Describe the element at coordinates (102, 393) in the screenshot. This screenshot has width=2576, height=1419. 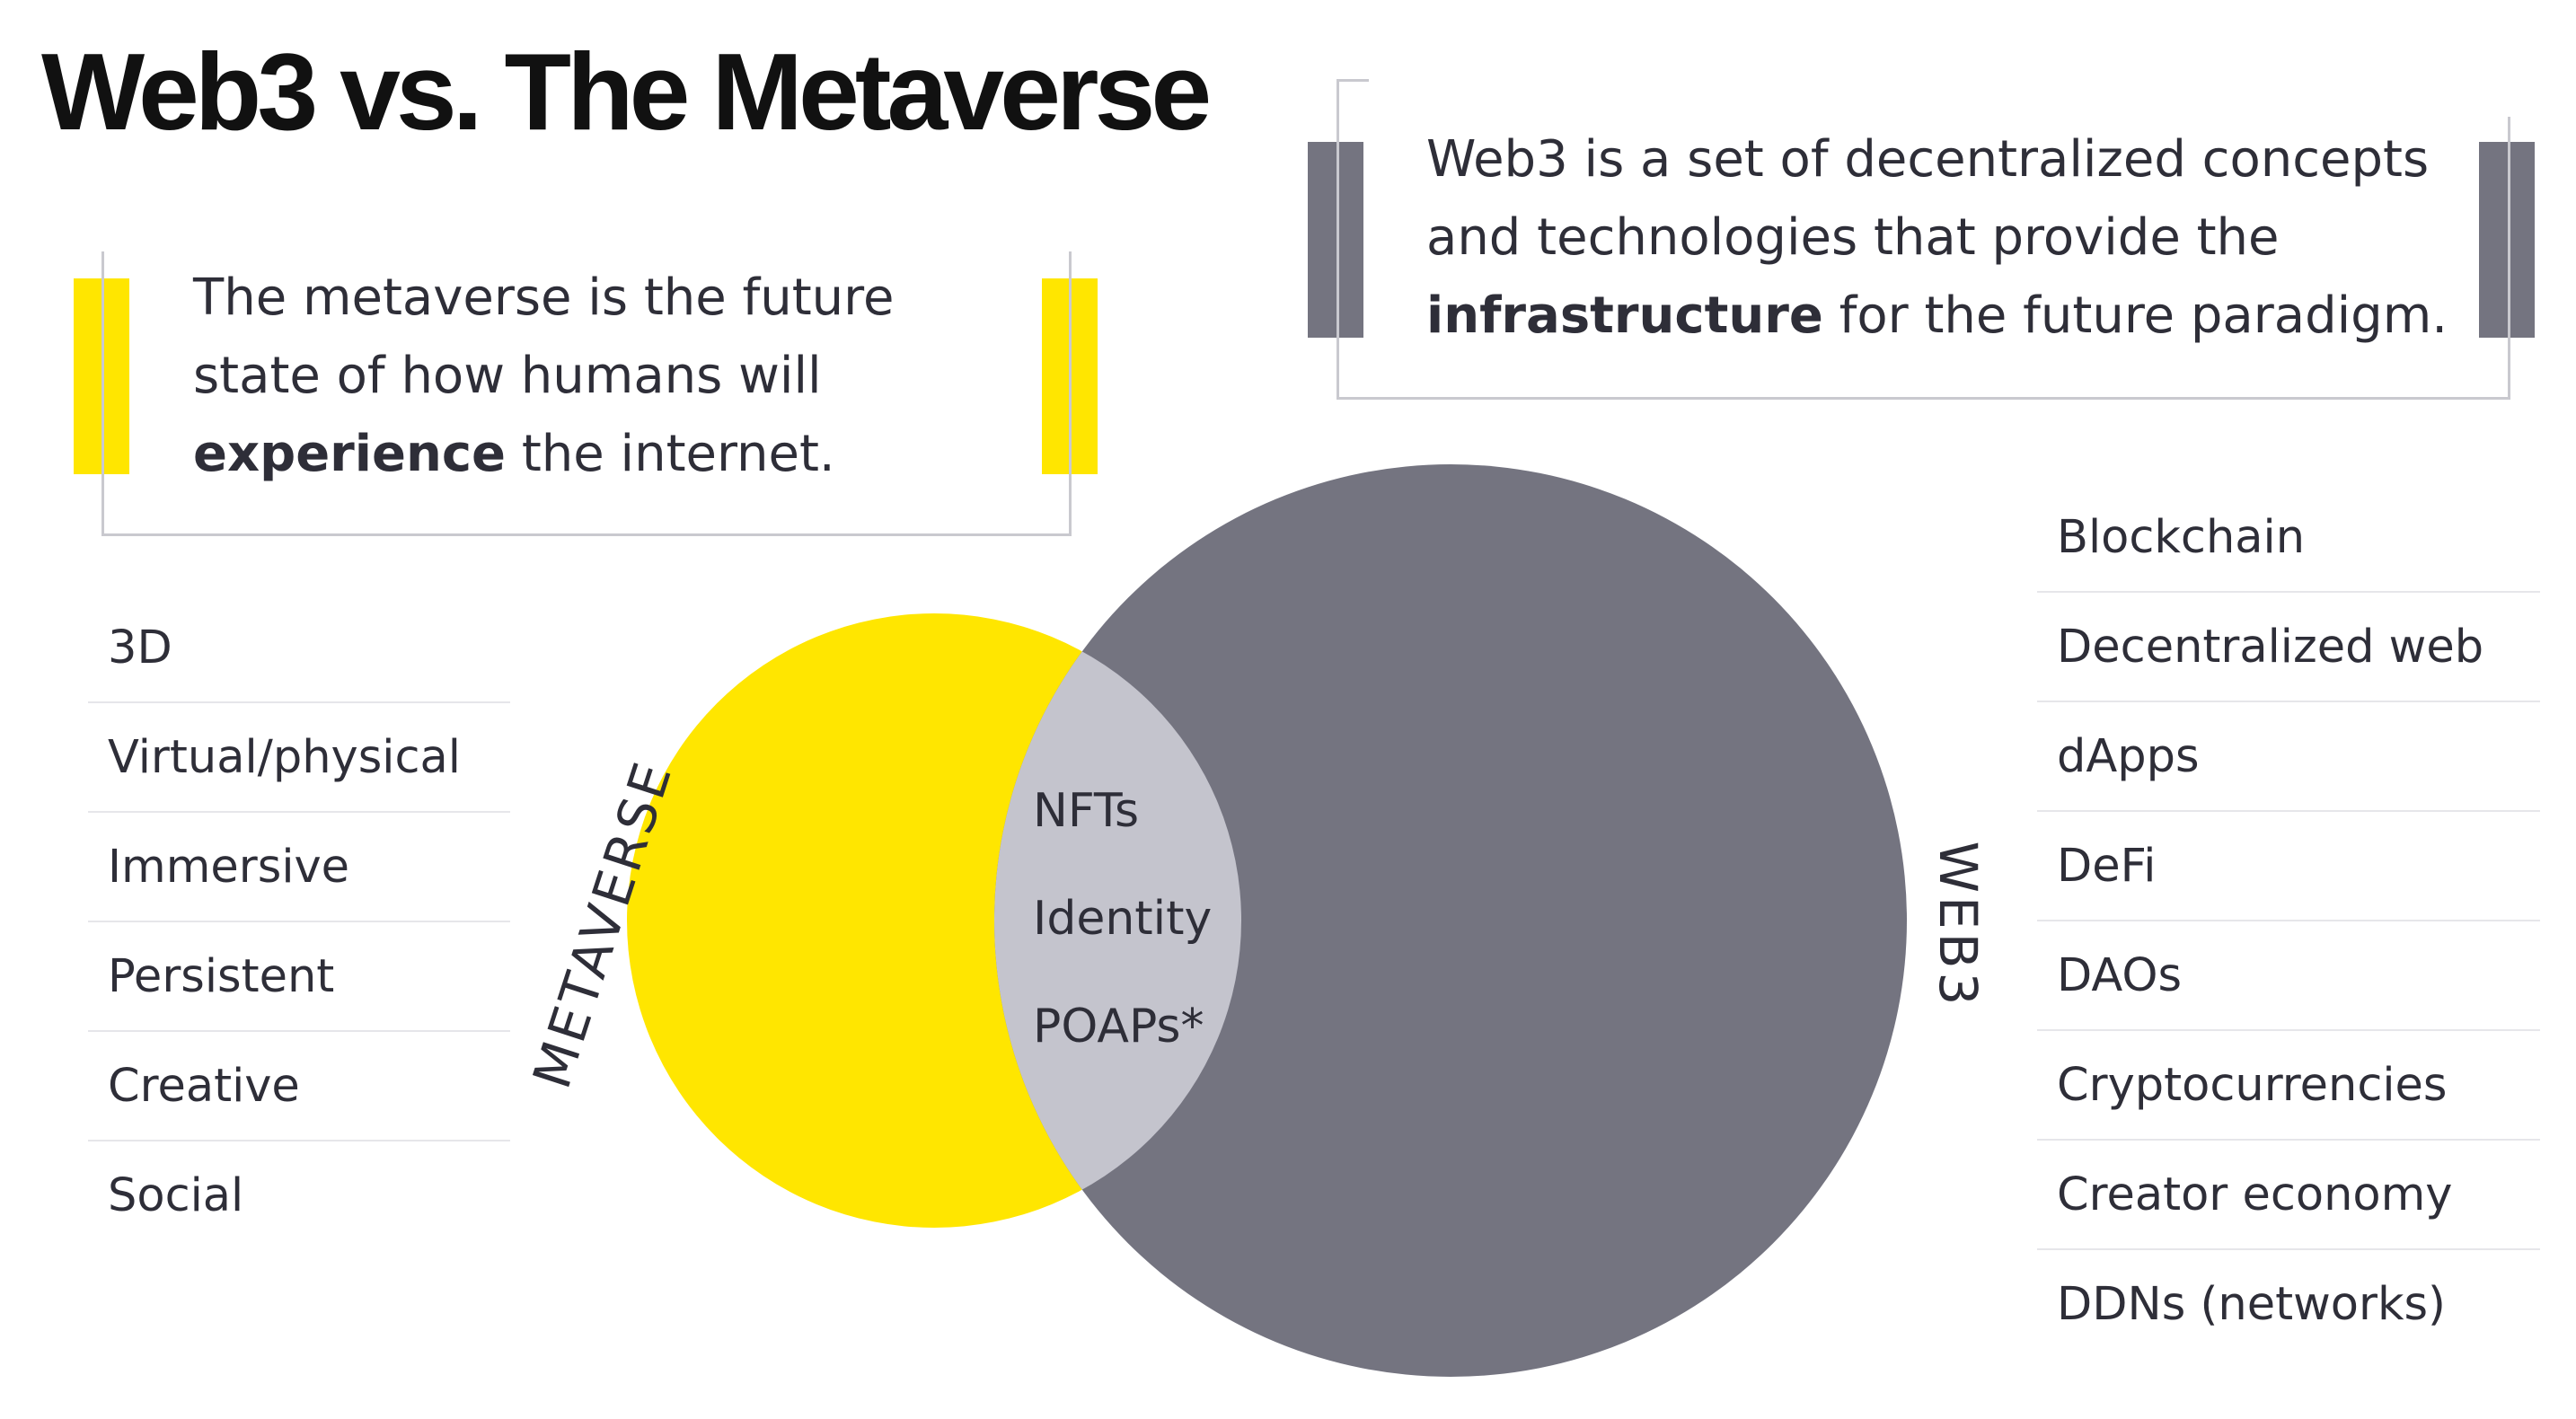
I see `metaverse-callout-left-rule` at that location.